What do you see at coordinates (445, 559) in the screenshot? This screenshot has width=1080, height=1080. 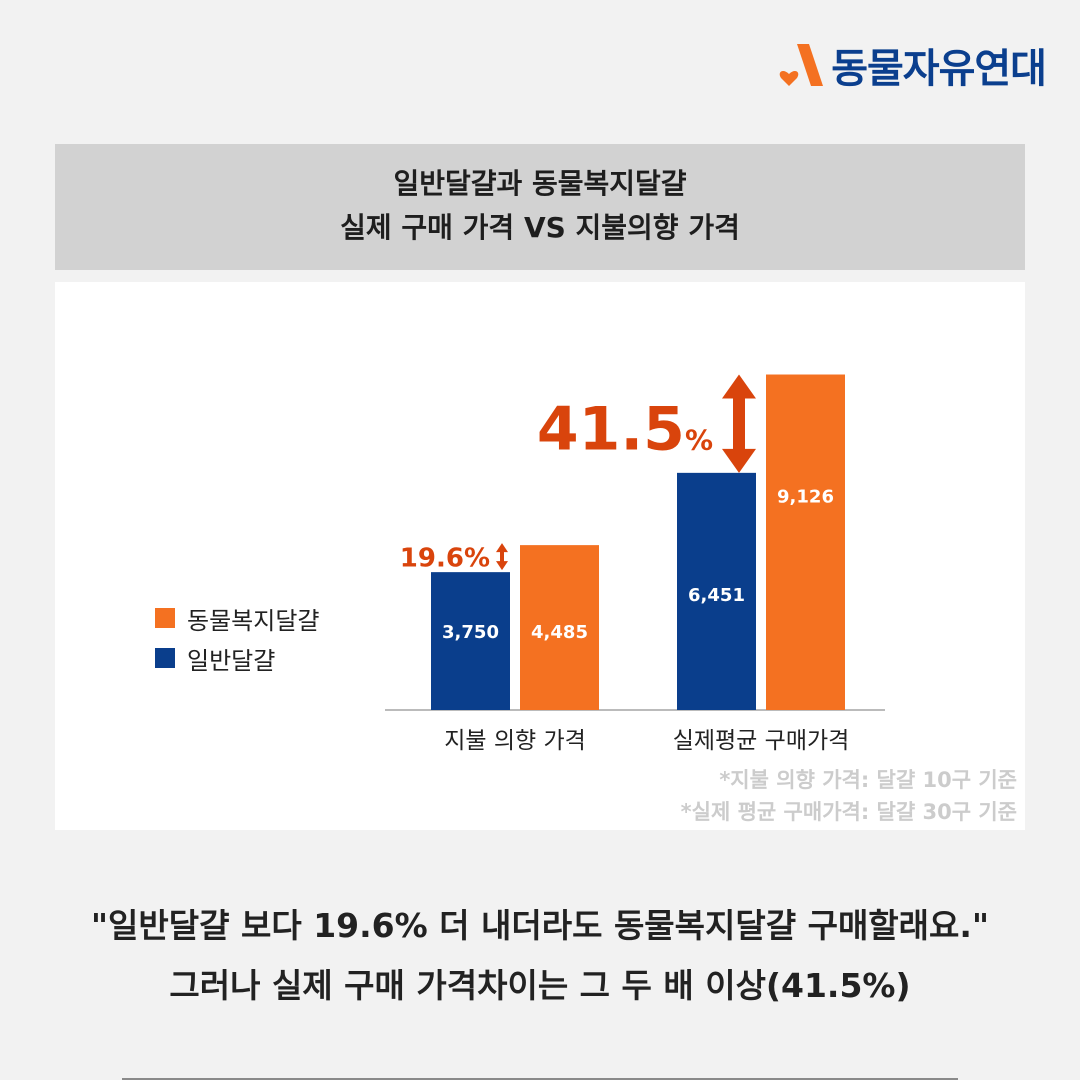 I see `diff-label-1: 19.6%` at bounding box center [445, 559].